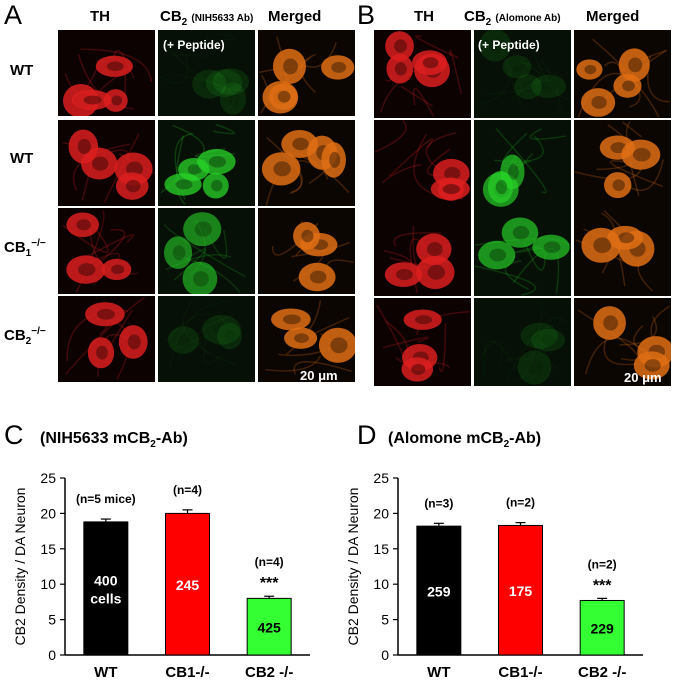 The width and height of the screenshot is (677, 687). What do you see at coordinates (48, 584) in the screenshot?
I see `panel-c-y-tick-label: 10` at bounding box center [48, 584].